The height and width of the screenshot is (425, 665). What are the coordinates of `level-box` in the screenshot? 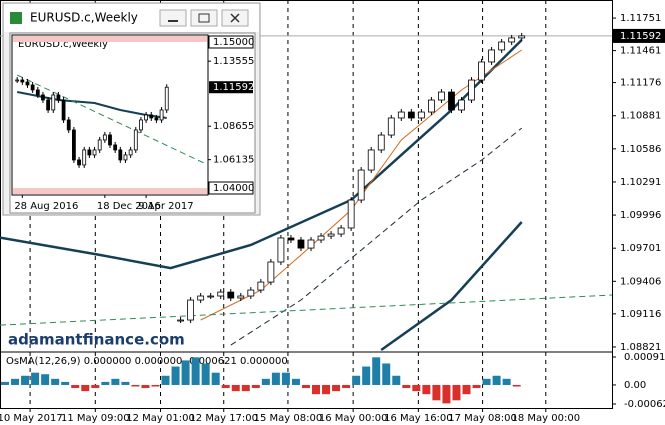 It's located at (231, 42).